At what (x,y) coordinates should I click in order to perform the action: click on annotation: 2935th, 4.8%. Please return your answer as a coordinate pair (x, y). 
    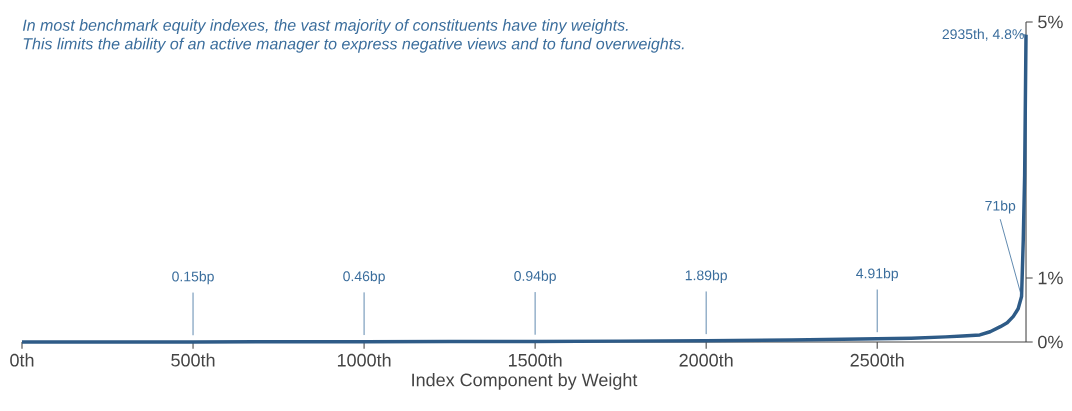
    Looking at the image, I should click on (983, 34).